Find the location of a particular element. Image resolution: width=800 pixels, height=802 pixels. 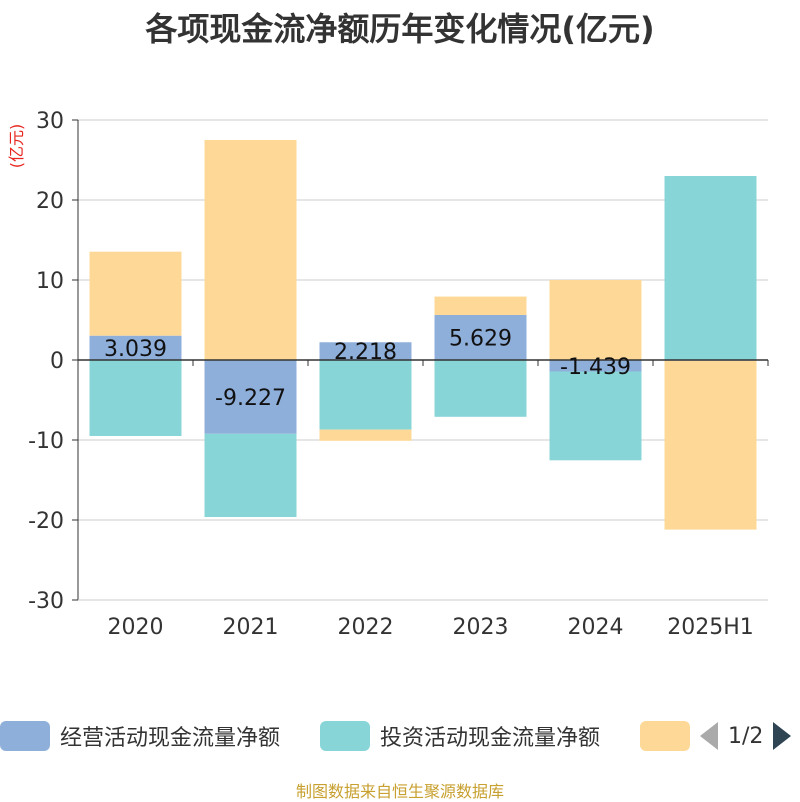

data-label: 3.039 is located at coordinates (135, 349).